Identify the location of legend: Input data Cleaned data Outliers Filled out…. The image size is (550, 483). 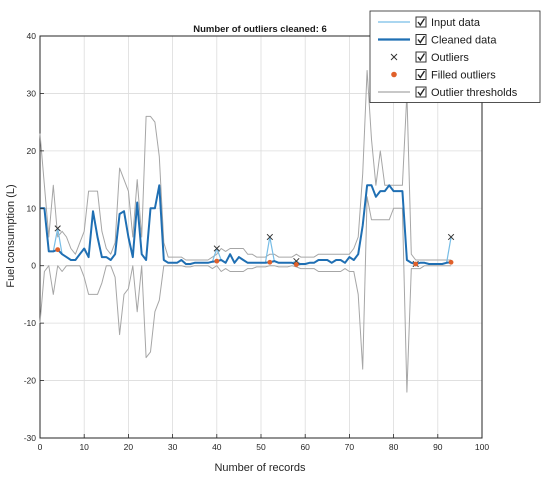
(455, 56).